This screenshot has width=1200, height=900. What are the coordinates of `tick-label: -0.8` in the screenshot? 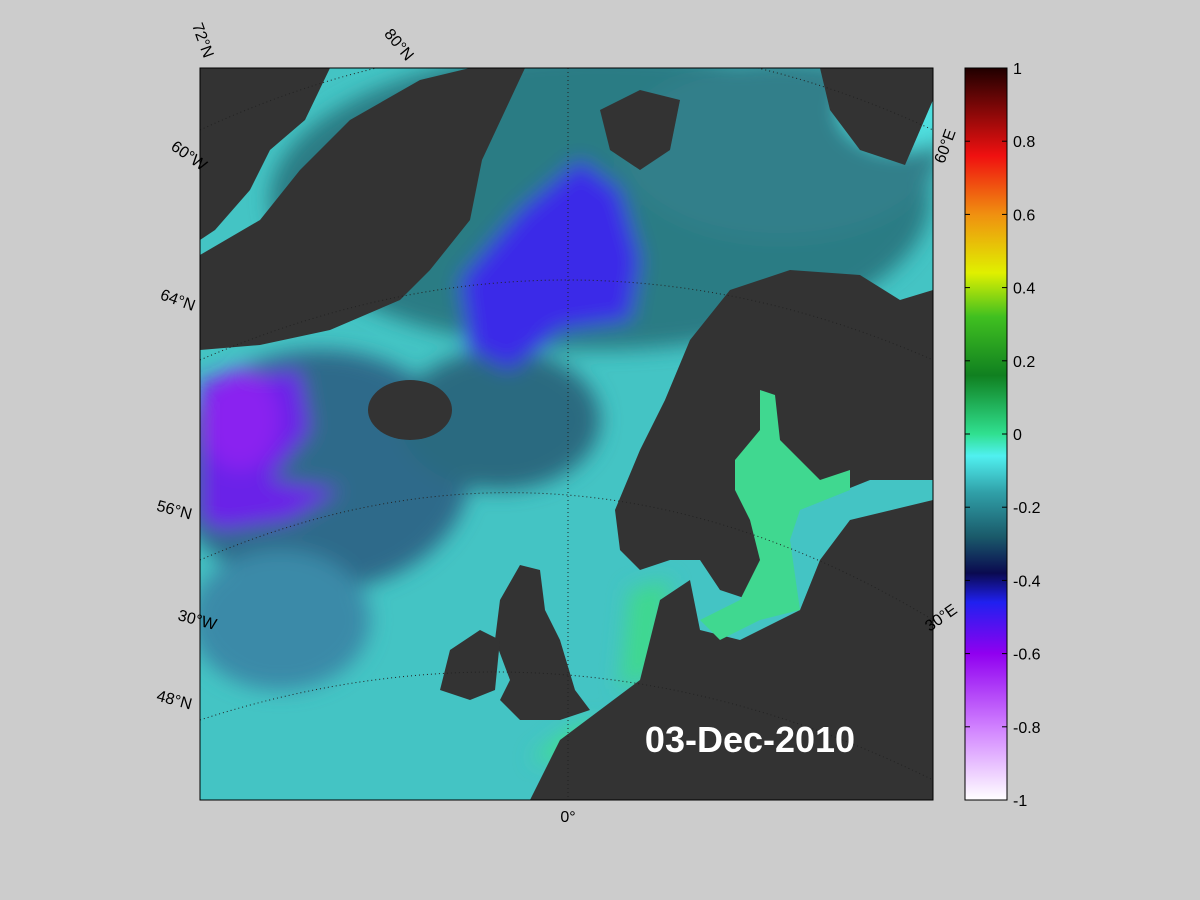 It's located at (1027, 728).